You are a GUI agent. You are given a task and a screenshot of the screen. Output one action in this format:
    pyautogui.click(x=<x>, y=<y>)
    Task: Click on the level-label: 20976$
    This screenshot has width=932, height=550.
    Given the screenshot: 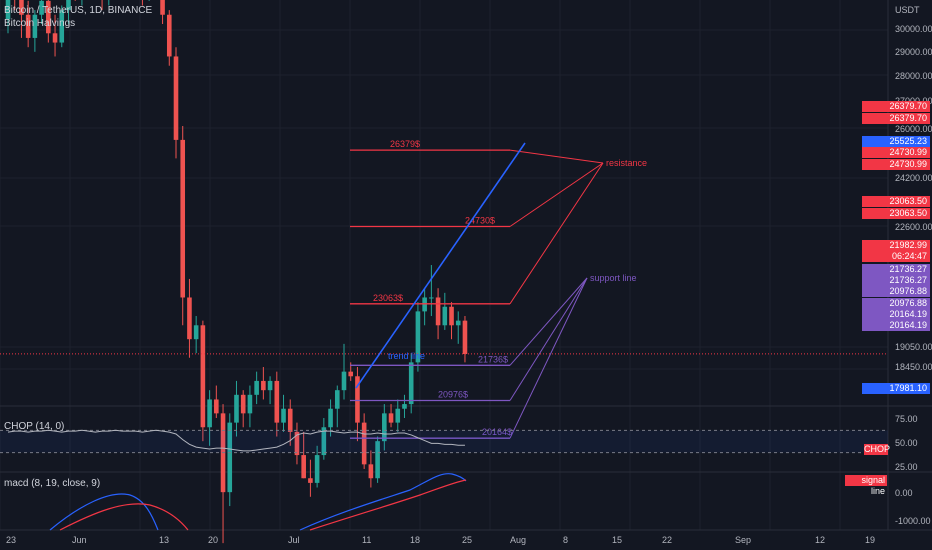 What is the action you would take?
    pyautogui.click(x=453, y=395)
    